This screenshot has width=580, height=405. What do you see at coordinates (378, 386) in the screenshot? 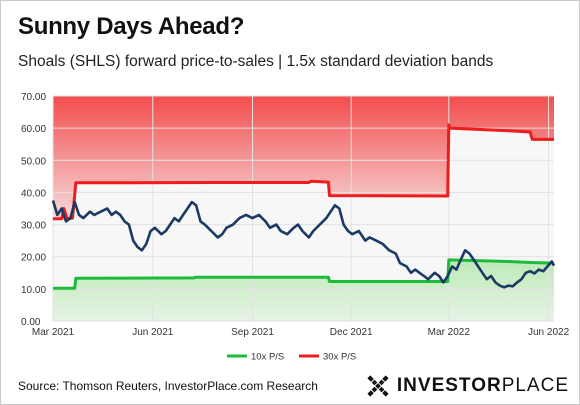
I see `brand-logo-icon` at bounding box center [378, 386].